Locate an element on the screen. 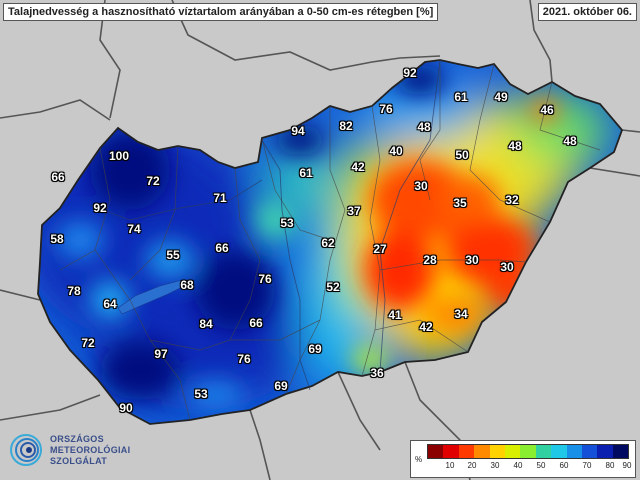  value-label: 40 is located at coordinates (396, 151).